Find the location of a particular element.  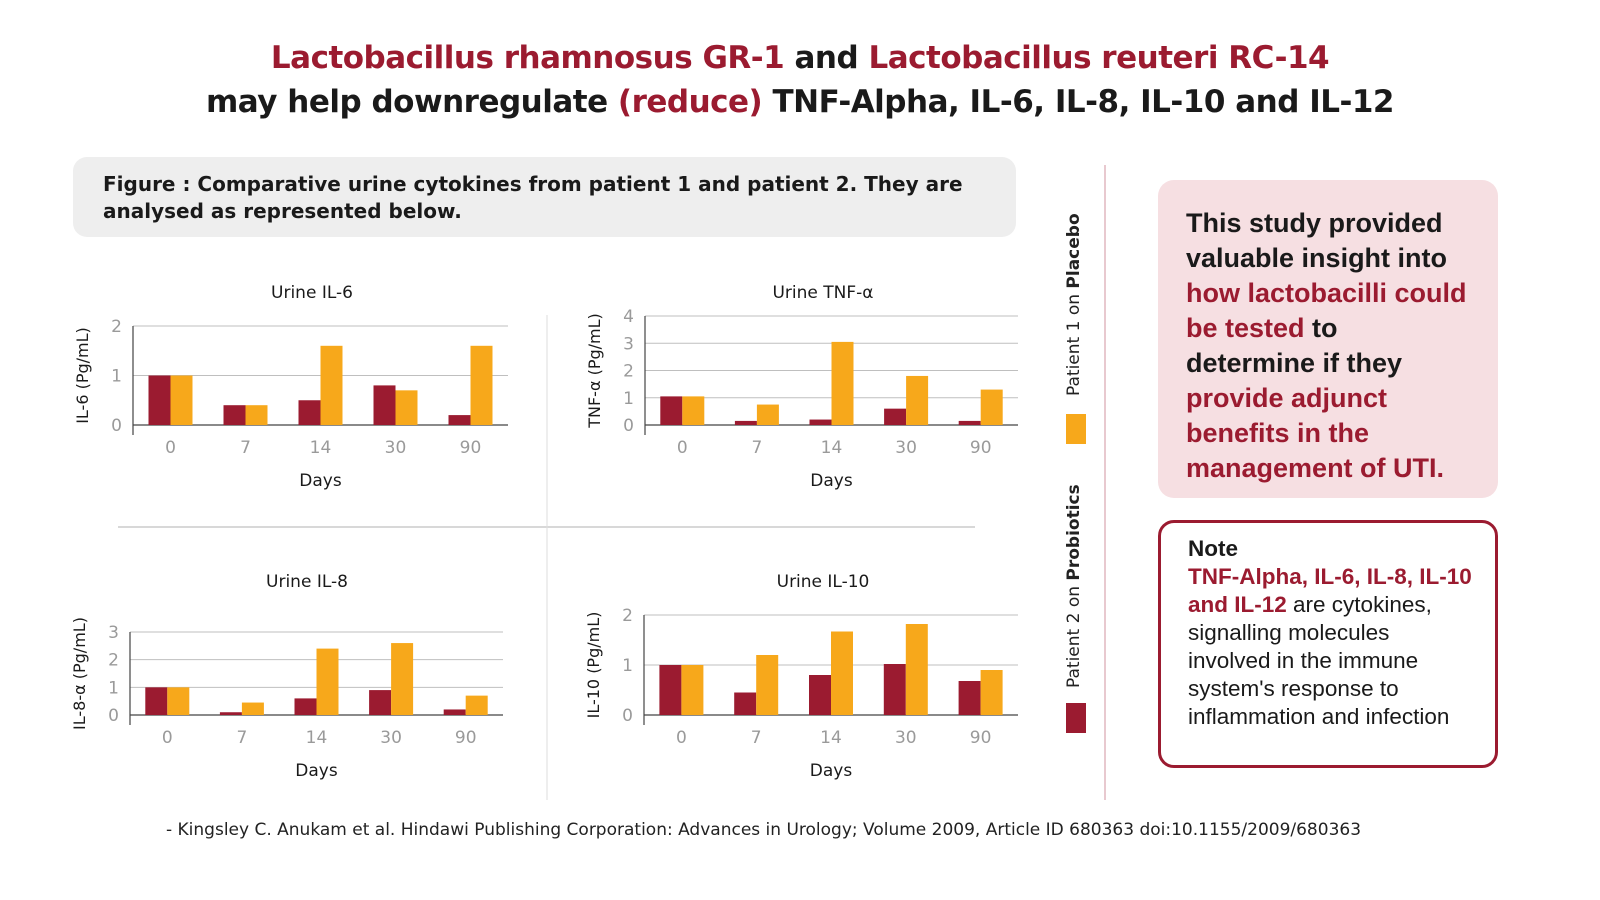

legend-probiotics-label: Patient 2 on Probiotics is located at coordinates (1074, 586).